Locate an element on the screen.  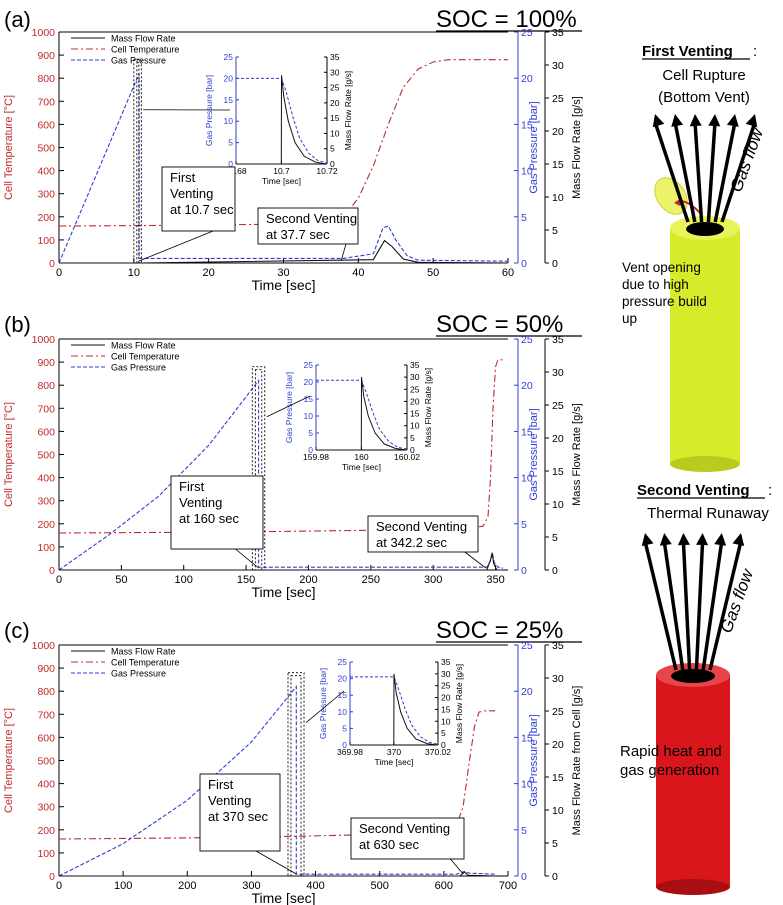
temperature-series is located at coordinates (280, 446).